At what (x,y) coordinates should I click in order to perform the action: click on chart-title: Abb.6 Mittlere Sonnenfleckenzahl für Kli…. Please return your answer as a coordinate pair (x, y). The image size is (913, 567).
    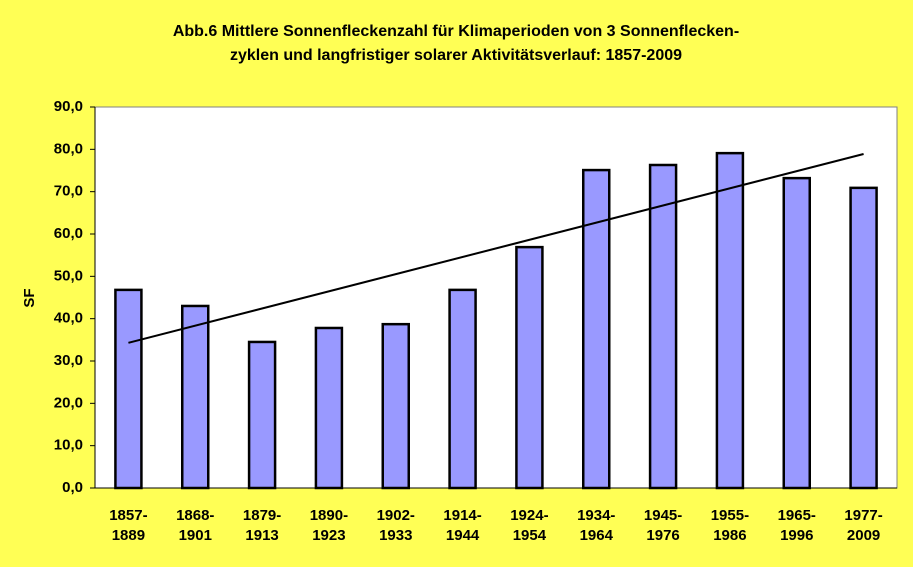
    Looking at the image, I should click on (456, 31).